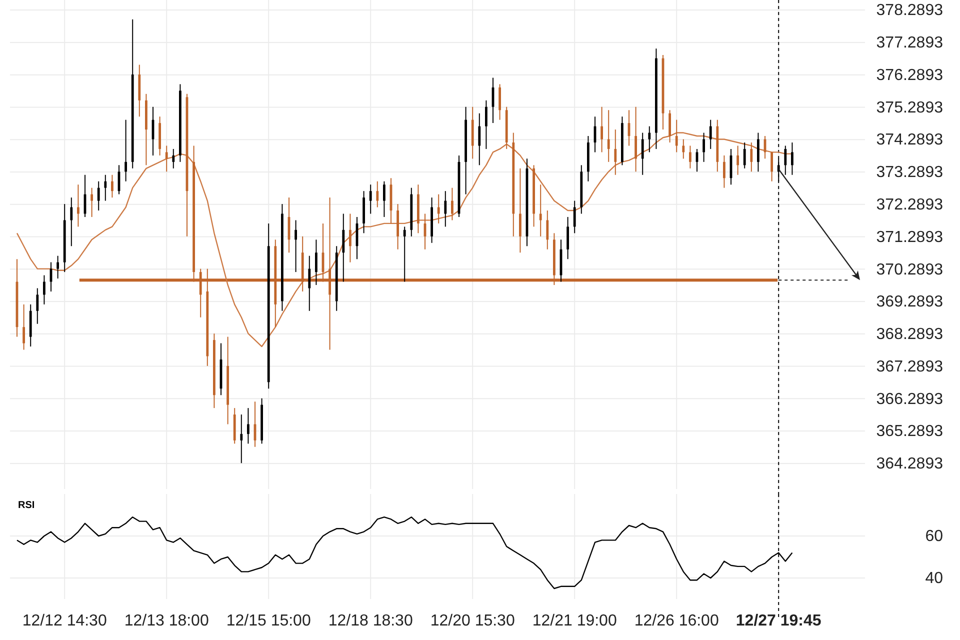 Image resolution: width=960 pixels, height=640 pixels. I want to click on y-tick-label: 375.2893, so click(910, 107).